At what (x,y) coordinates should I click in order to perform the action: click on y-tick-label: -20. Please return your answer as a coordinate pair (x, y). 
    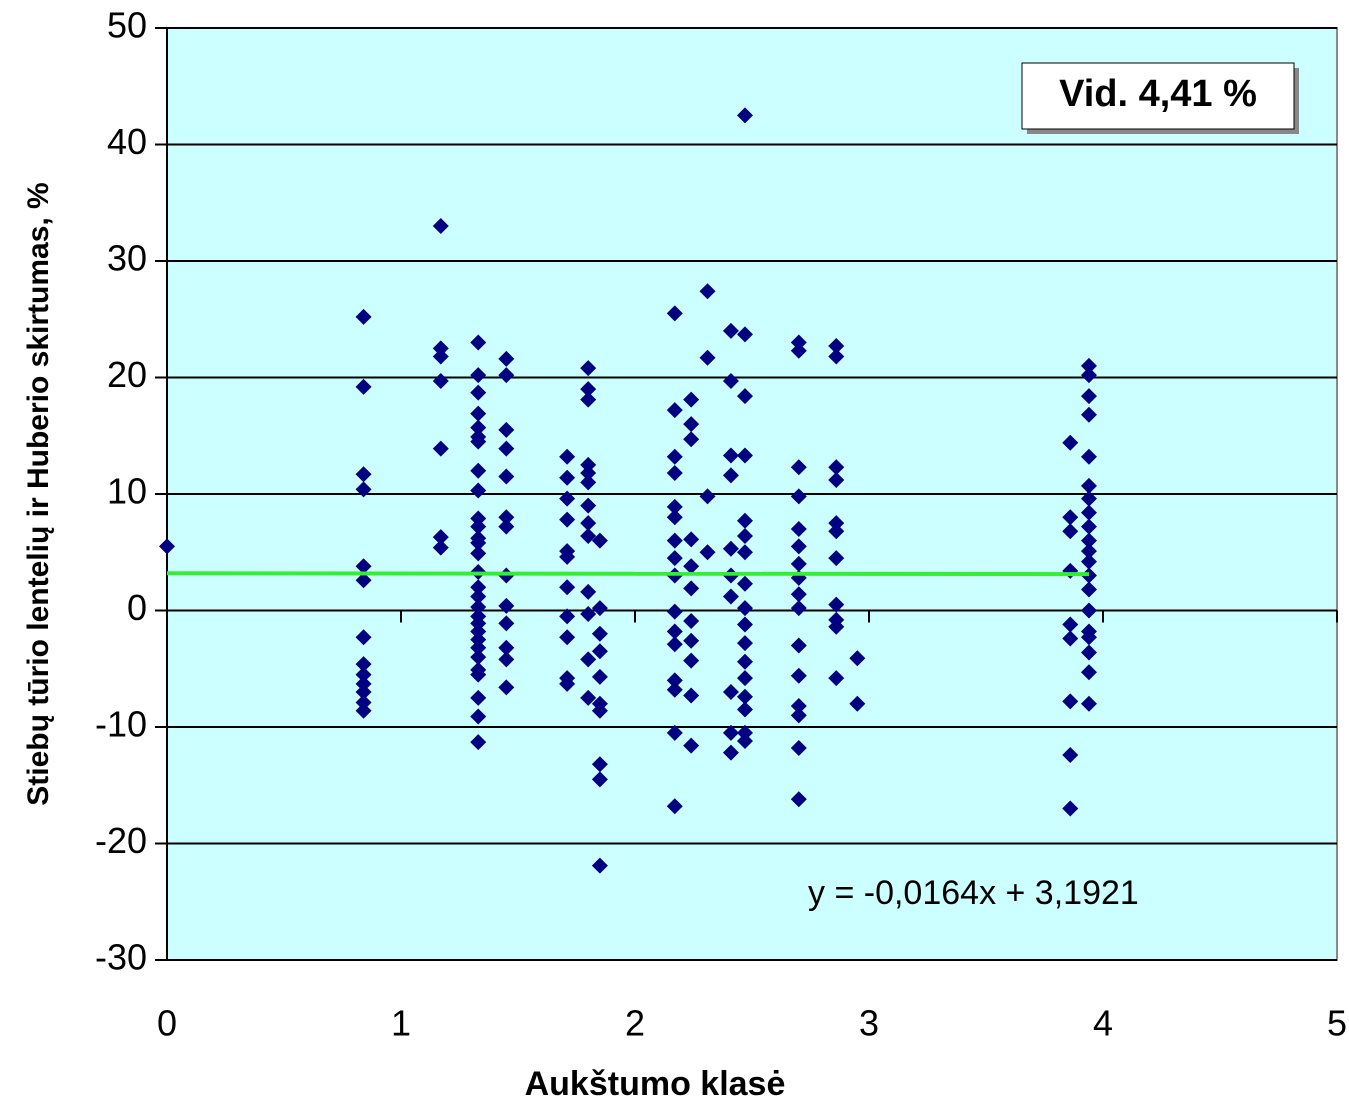
    Looking at the image, I should click on (121, 840).